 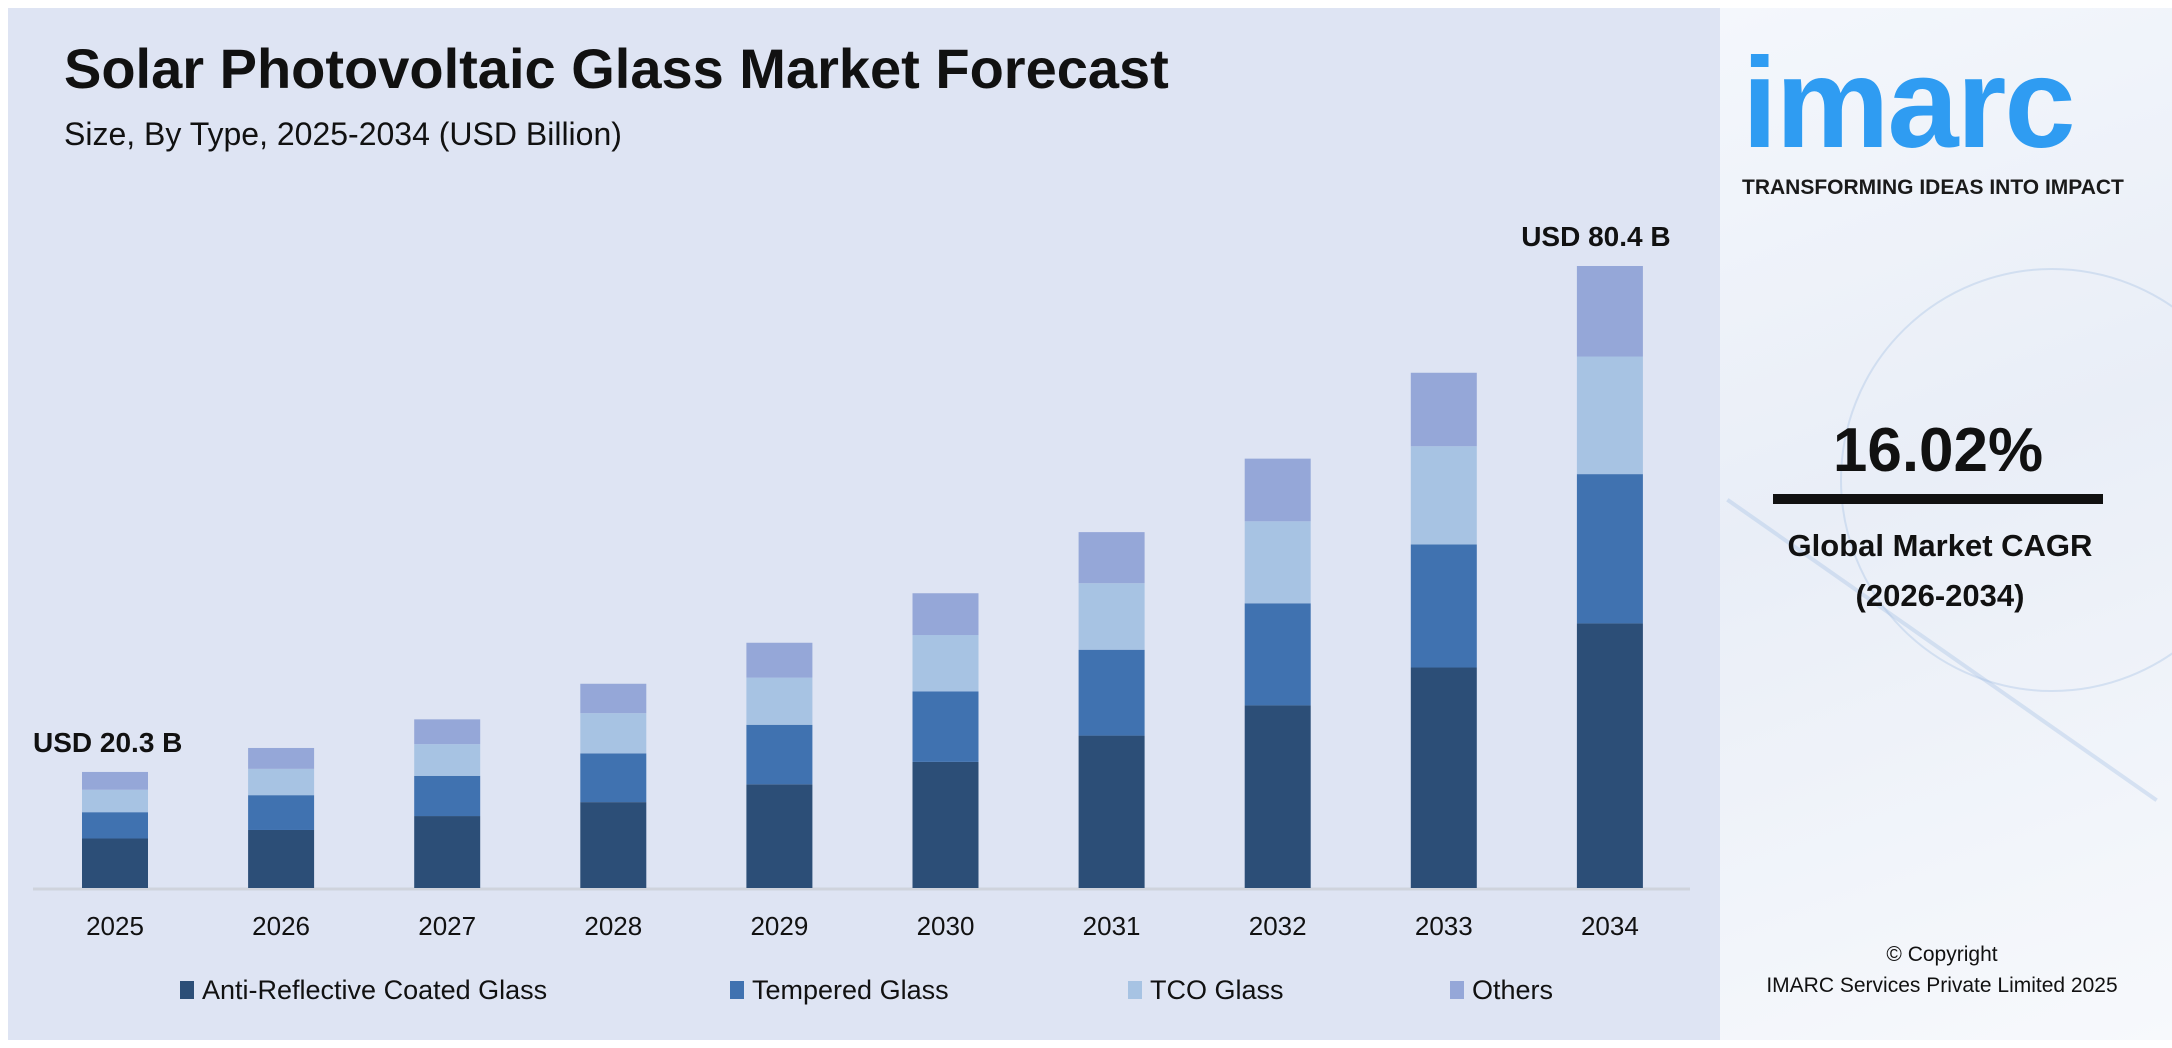 What do you see at coordinates (779, 754) in the screenshot?
I see `bar-segment-2029-tempered-glass` at bounding box center [779, 754].